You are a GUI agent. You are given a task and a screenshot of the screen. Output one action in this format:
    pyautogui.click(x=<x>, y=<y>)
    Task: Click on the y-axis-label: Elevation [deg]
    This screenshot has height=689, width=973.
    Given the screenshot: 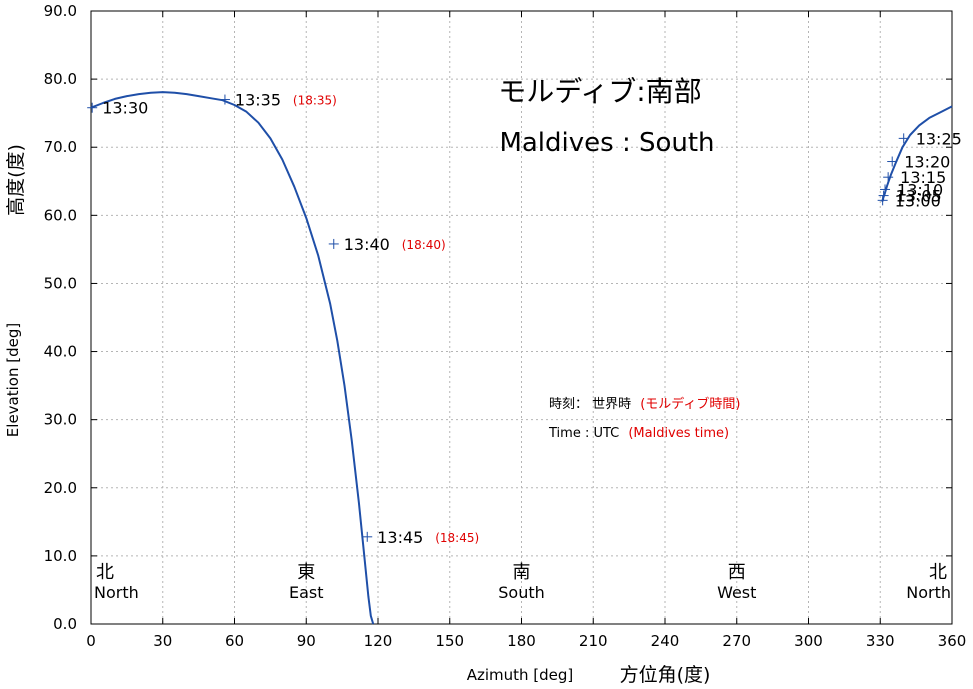 What is the action you would take?
    pyautogui.click(x=13, y=380)
    